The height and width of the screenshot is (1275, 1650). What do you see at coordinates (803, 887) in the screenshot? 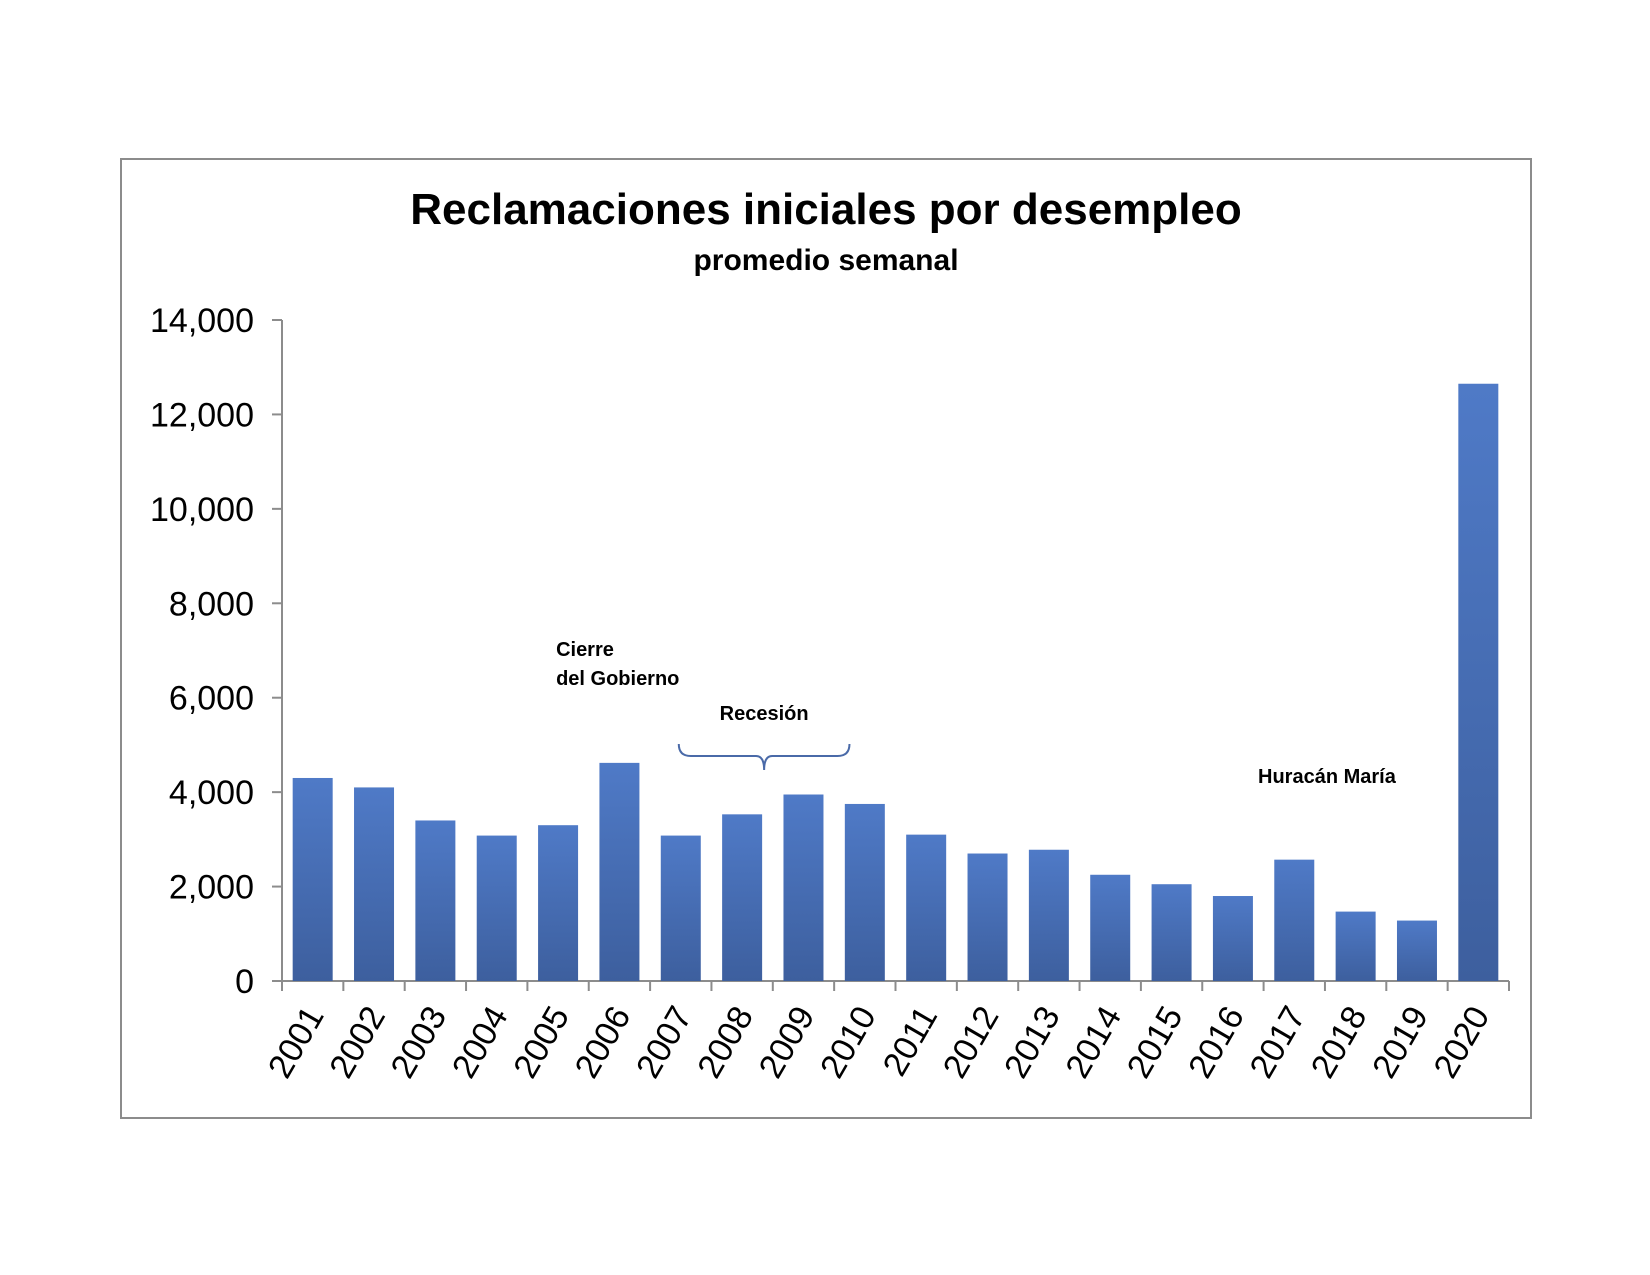
I see `bar-2009` at bounding box center [803, 887].